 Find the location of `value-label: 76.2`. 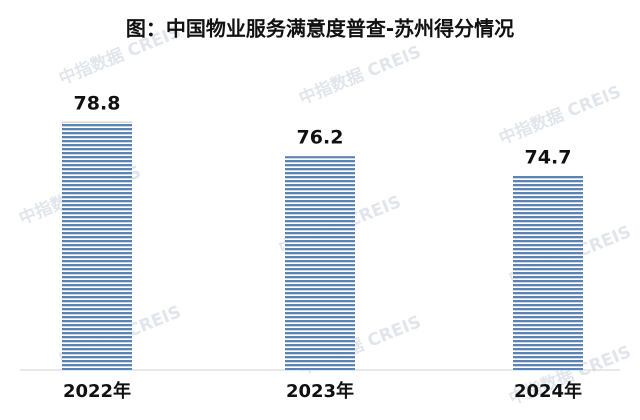

value-label: 76.2 is located at coordinates (320, 138).